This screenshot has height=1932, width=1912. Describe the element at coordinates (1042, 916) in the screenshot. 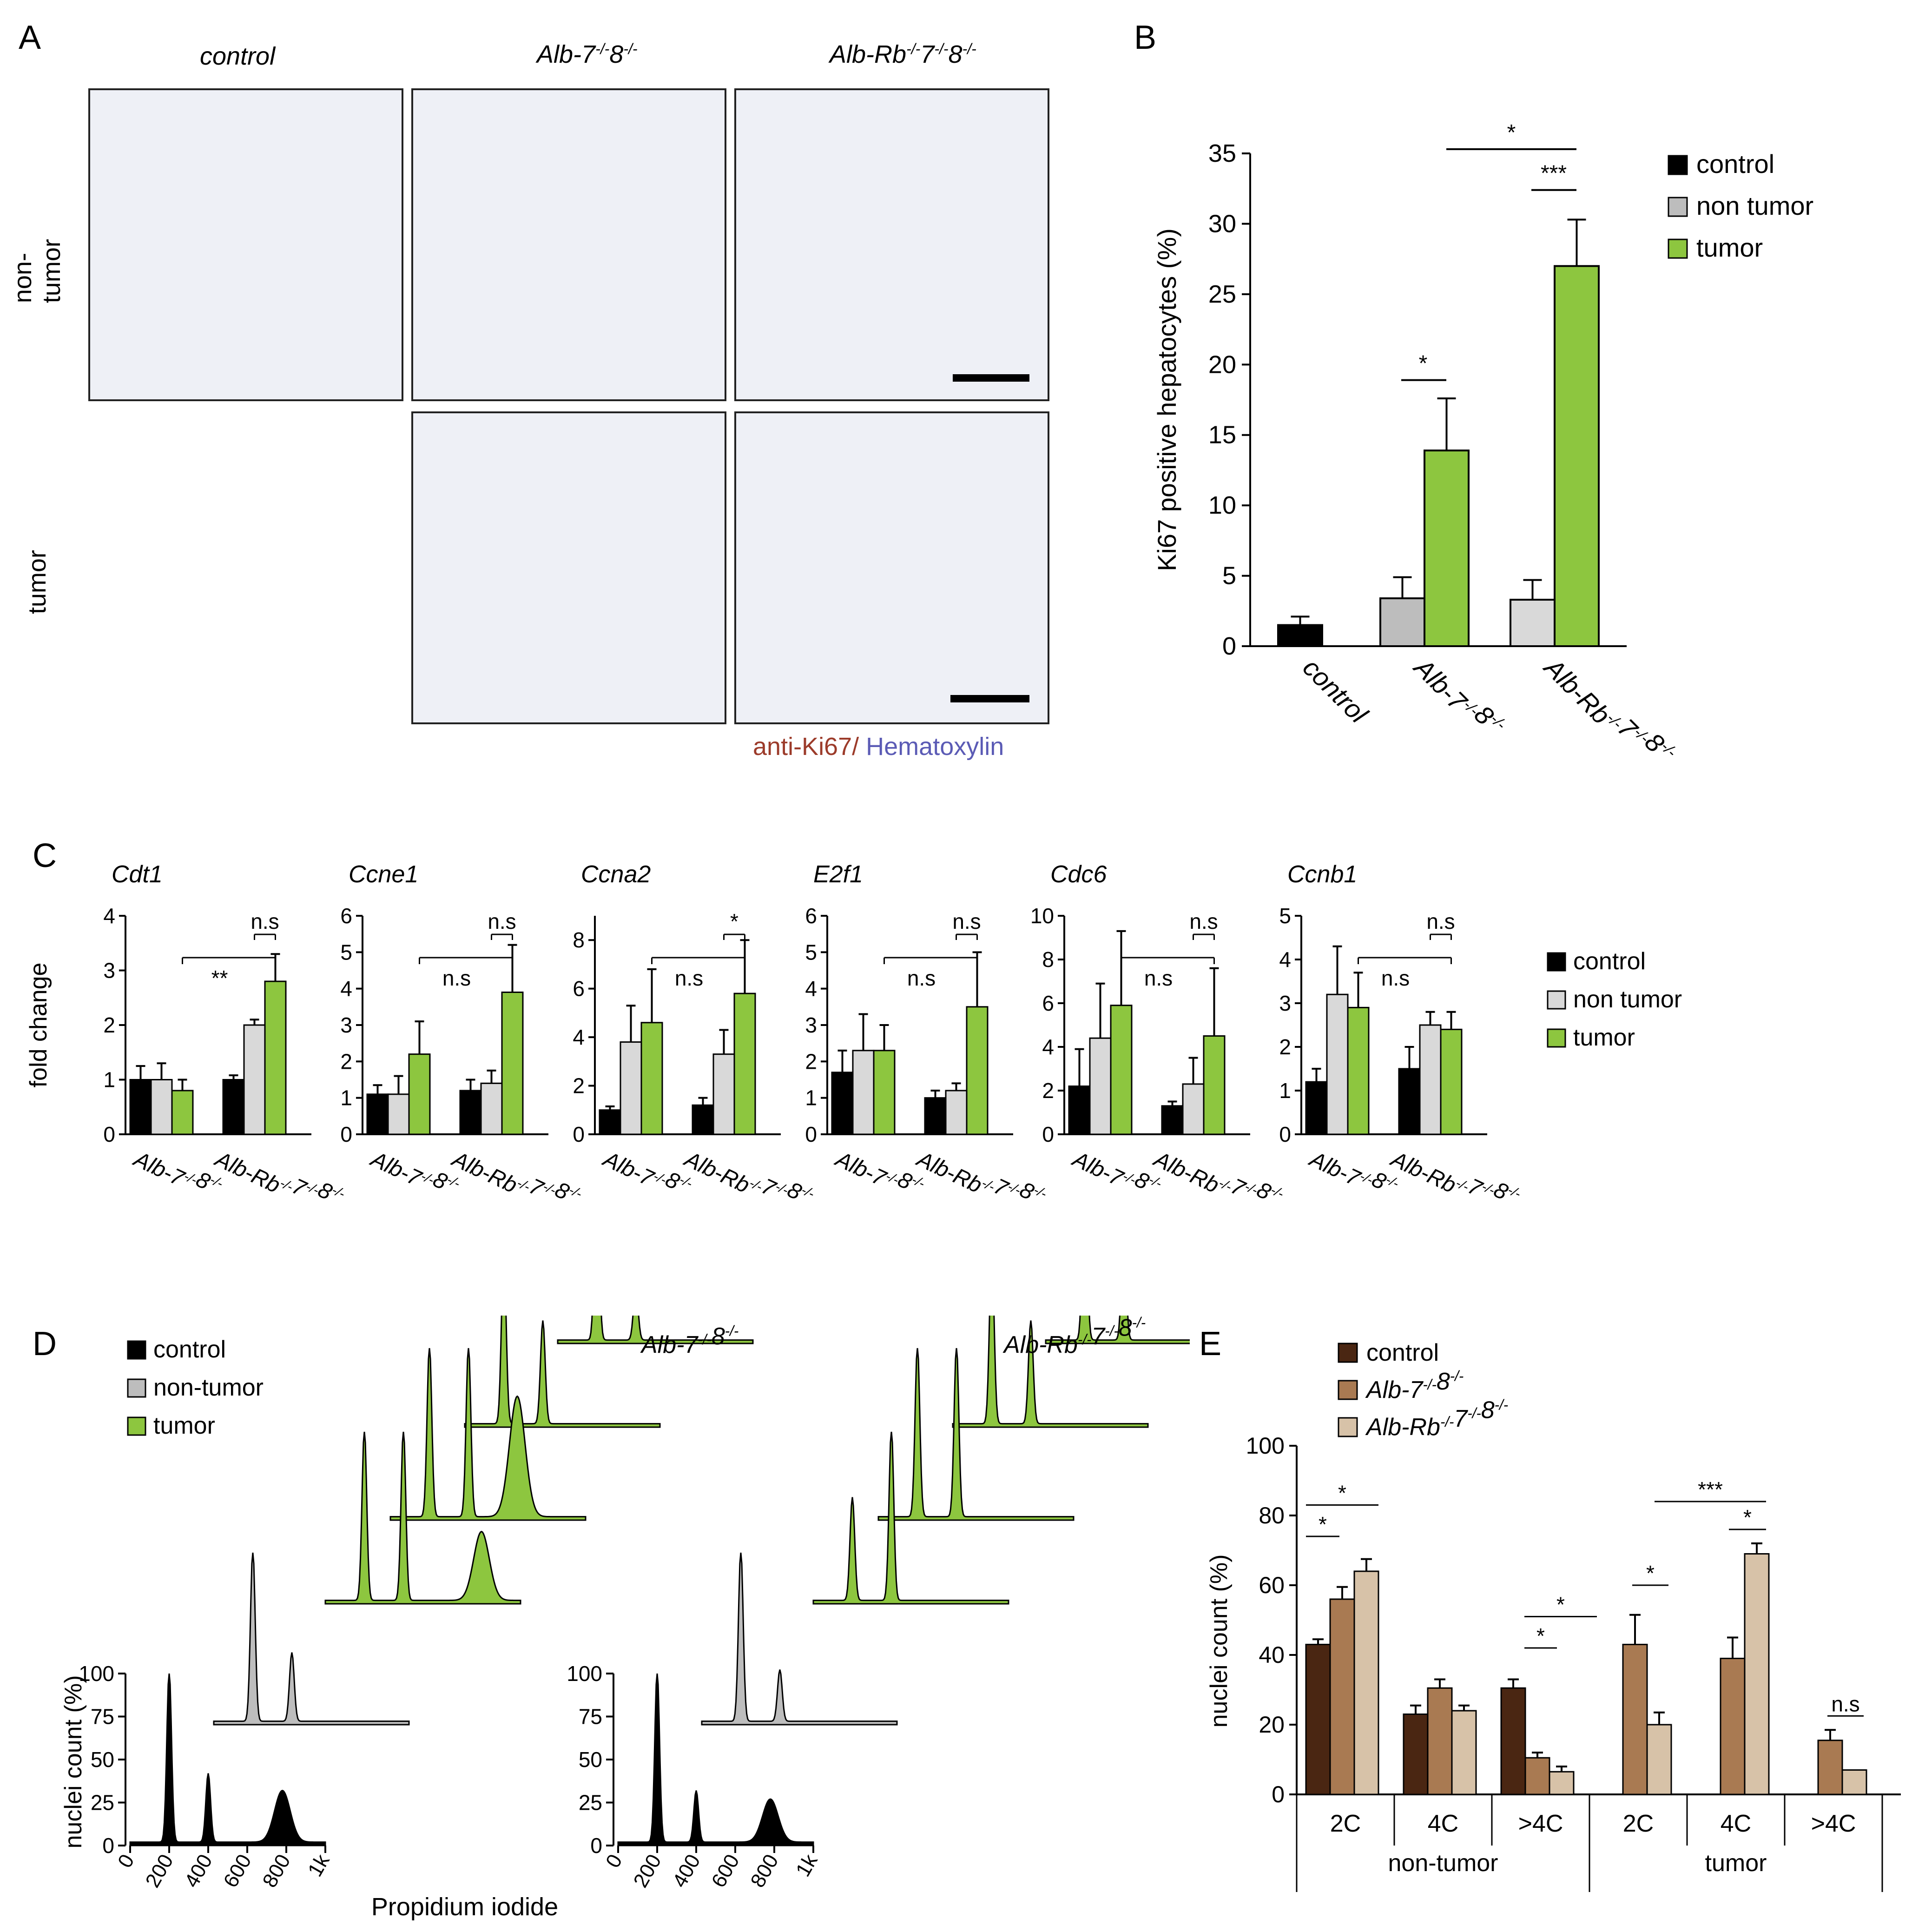

I see `c-ytick-label: 10` at that location.